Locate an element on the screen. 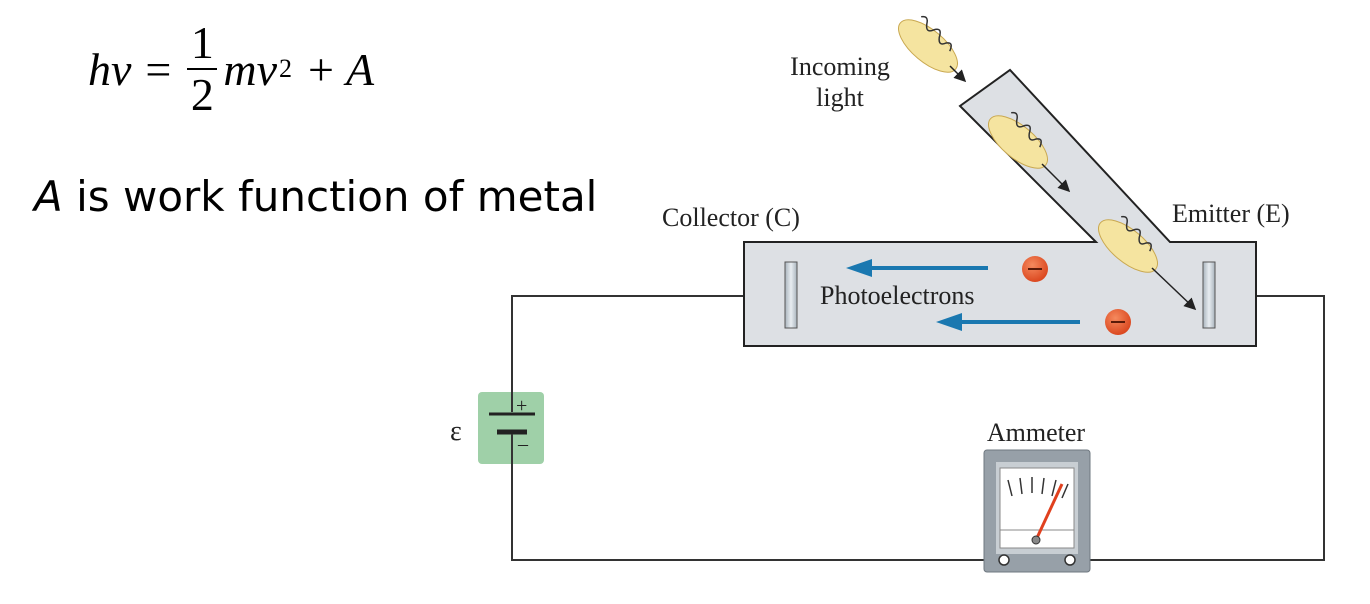 The height and width of the screenshot is (604, 1370). work-function-symbol: A is located at coordinates (360, 69).